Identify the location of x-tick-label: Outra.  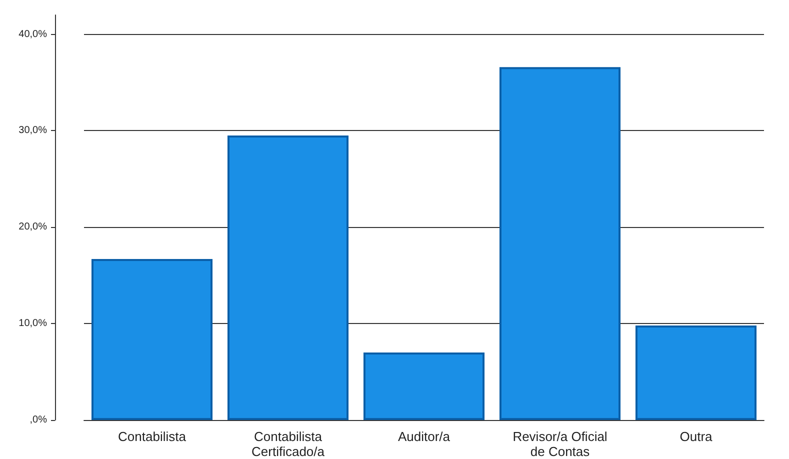
(697, 436).